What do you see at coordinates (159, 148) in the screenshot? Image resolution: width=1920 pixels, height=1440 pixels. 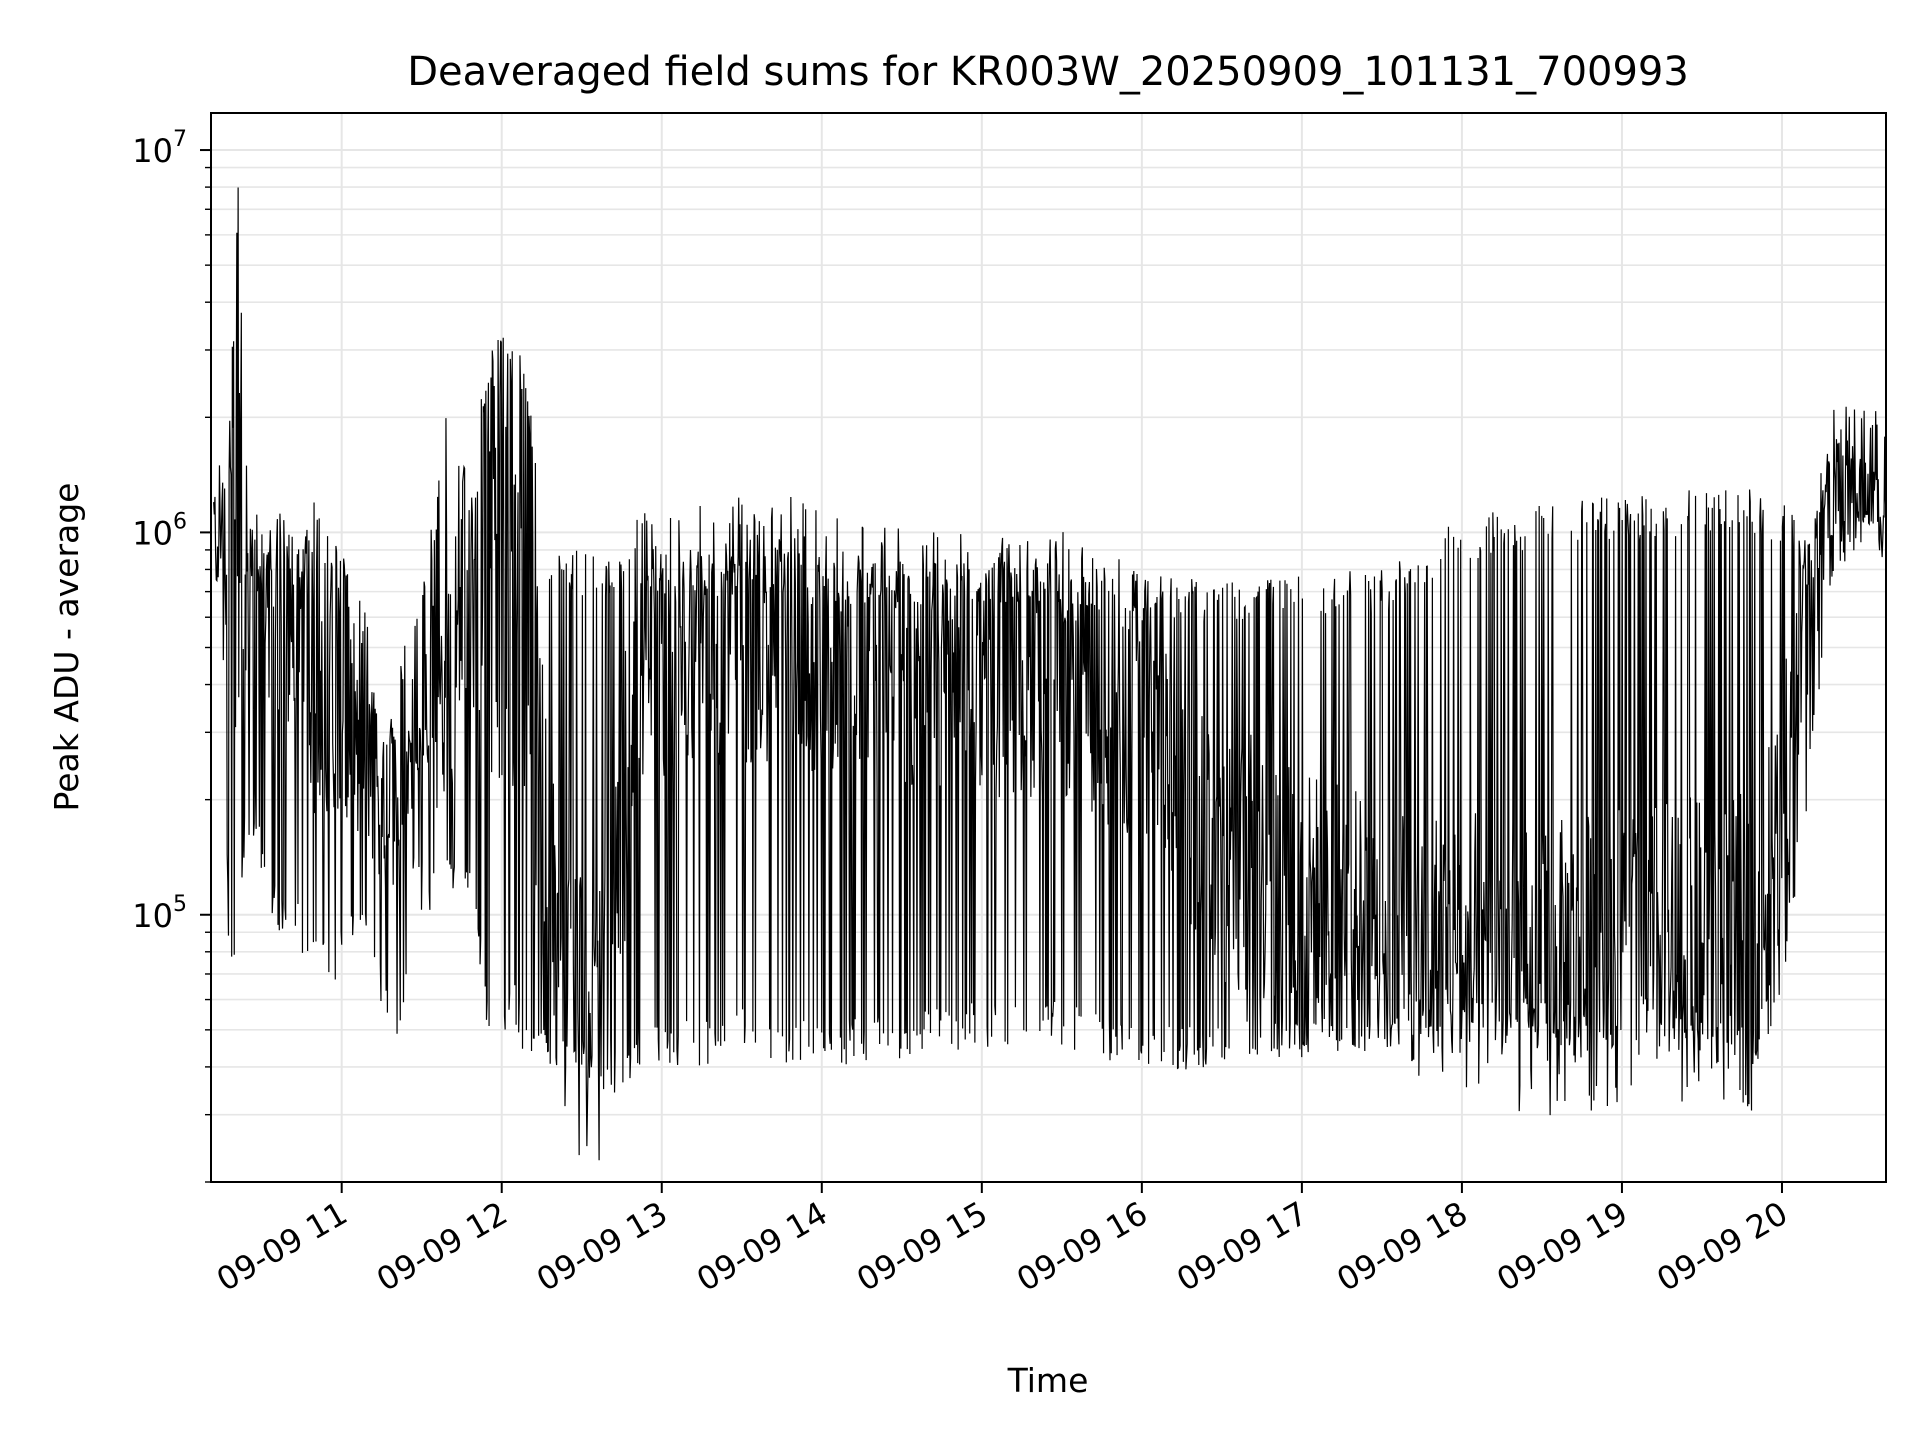 I see `y-tick-label: 10⁷` at bounding box center [159, 148].